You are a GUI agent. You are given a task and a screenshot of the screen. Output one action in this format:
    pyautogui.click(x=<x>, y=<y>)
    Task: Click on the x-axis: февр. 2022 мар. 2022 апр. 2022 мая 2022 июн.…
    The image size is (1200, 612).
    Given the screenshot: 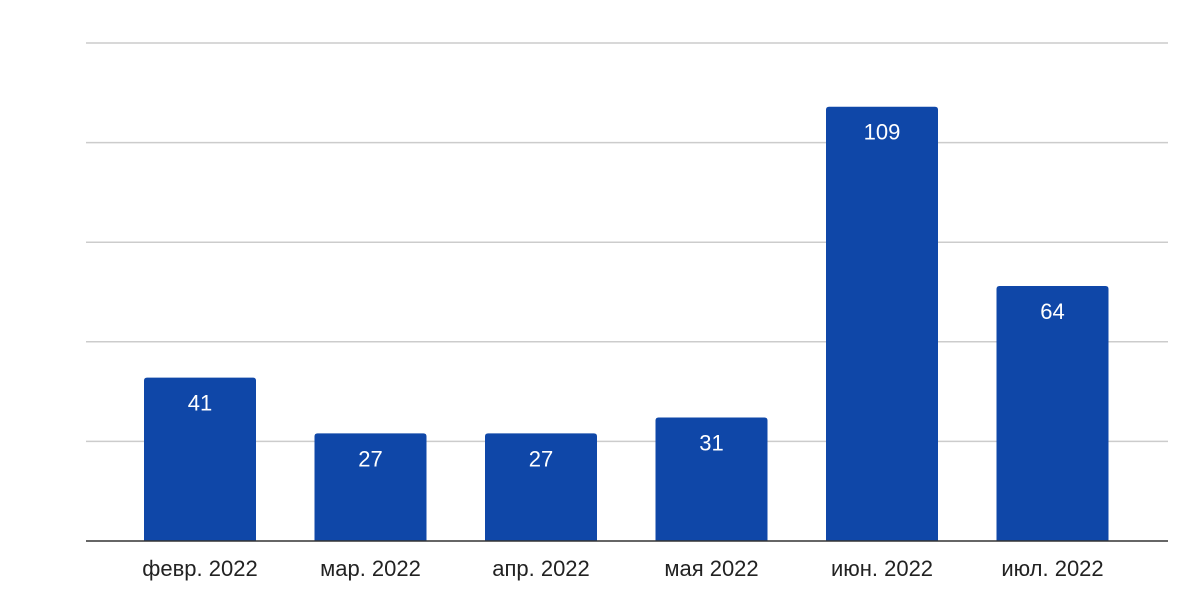 What is the action you would take?
    pyautogui.click(x=627, y=560)
    